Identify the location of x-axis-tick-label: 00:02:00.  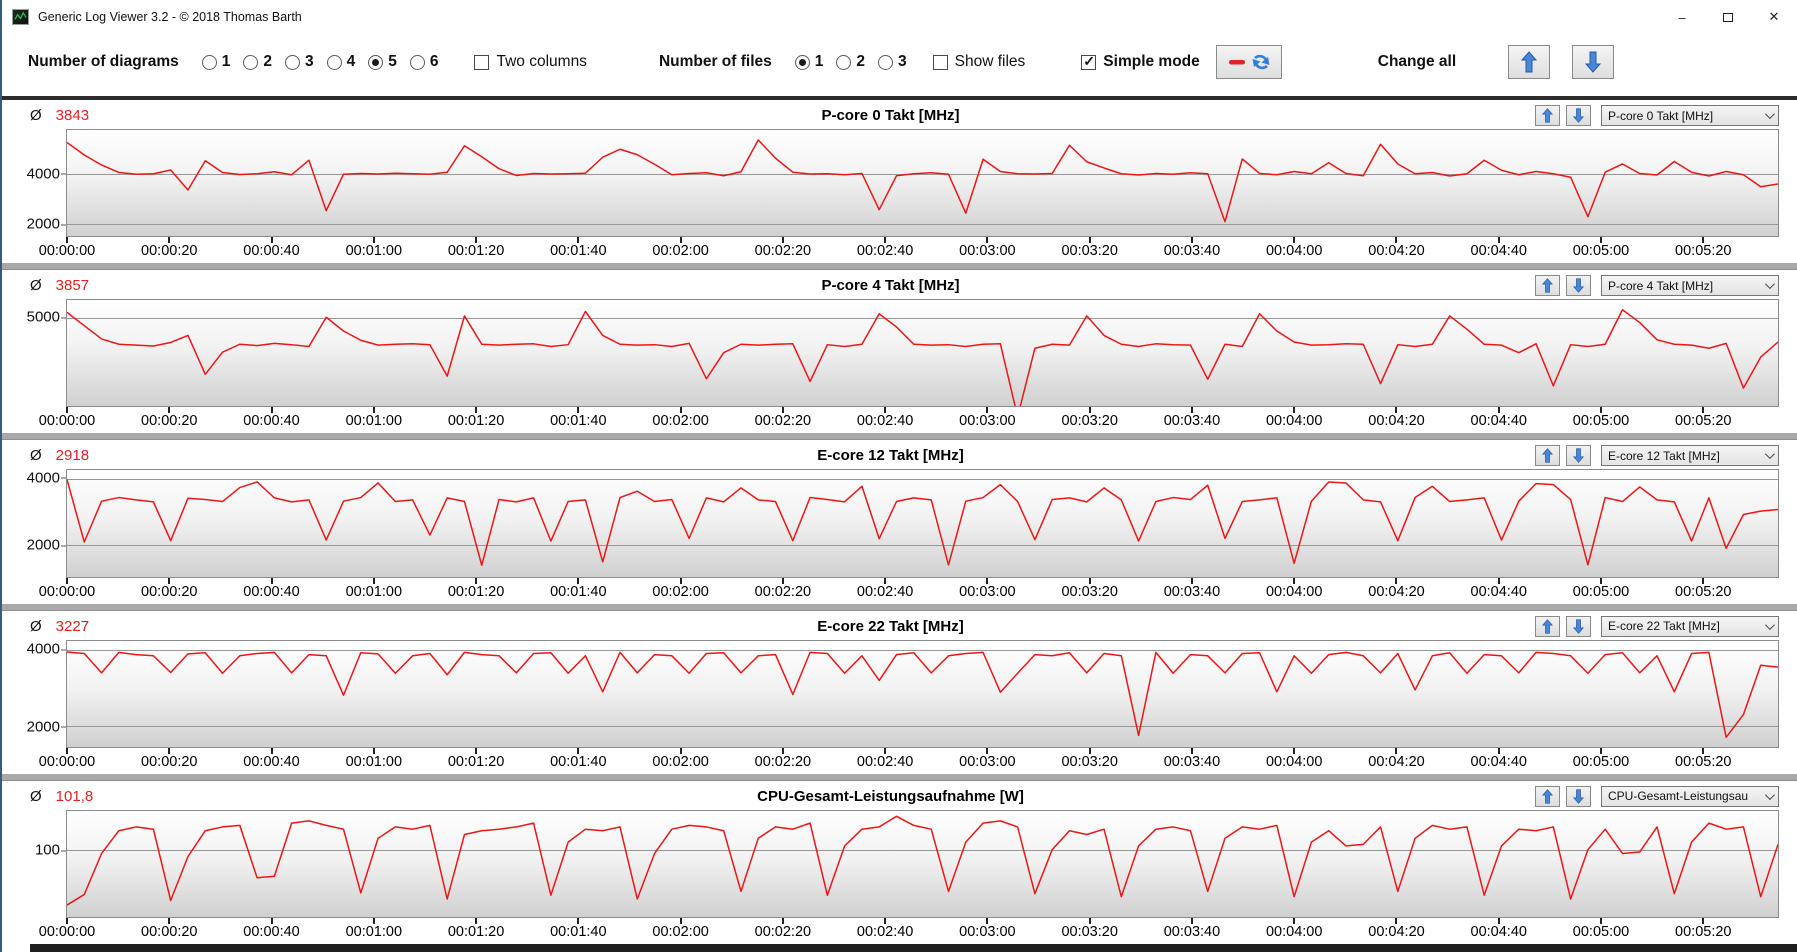
(680, 251).